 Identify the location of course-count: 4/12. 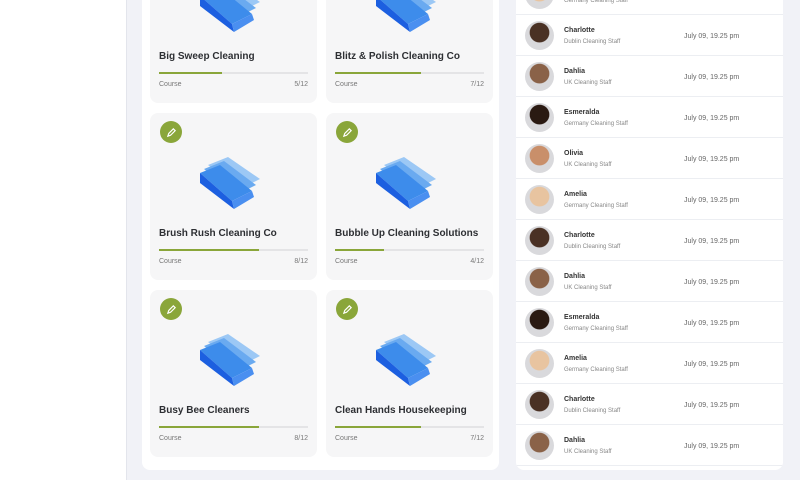
(477, 261).